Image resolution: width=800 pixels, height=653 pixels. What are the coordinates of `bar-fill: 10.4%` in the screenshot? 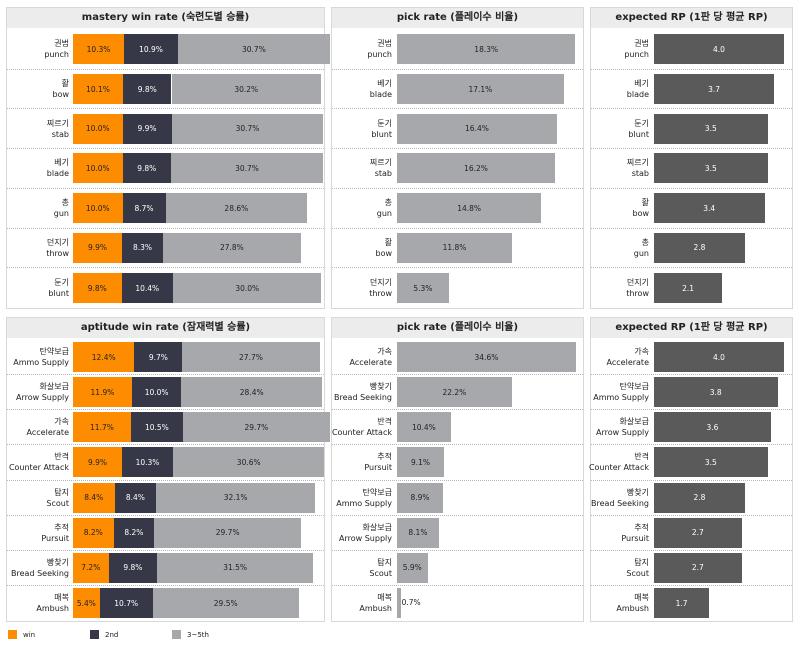 It's located at (424, 427).